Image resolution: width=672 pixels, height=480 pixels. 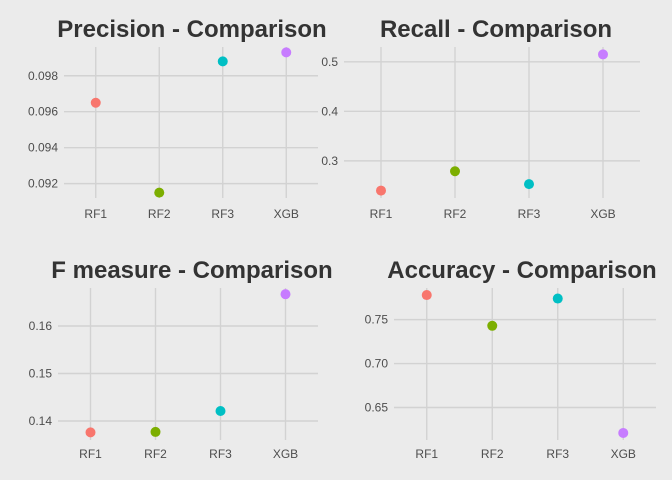 What do you see at coordinates (191, 29) in the screenshot?
I see `chart-title: Precision - Comparison` at bounding box center [191, 29].